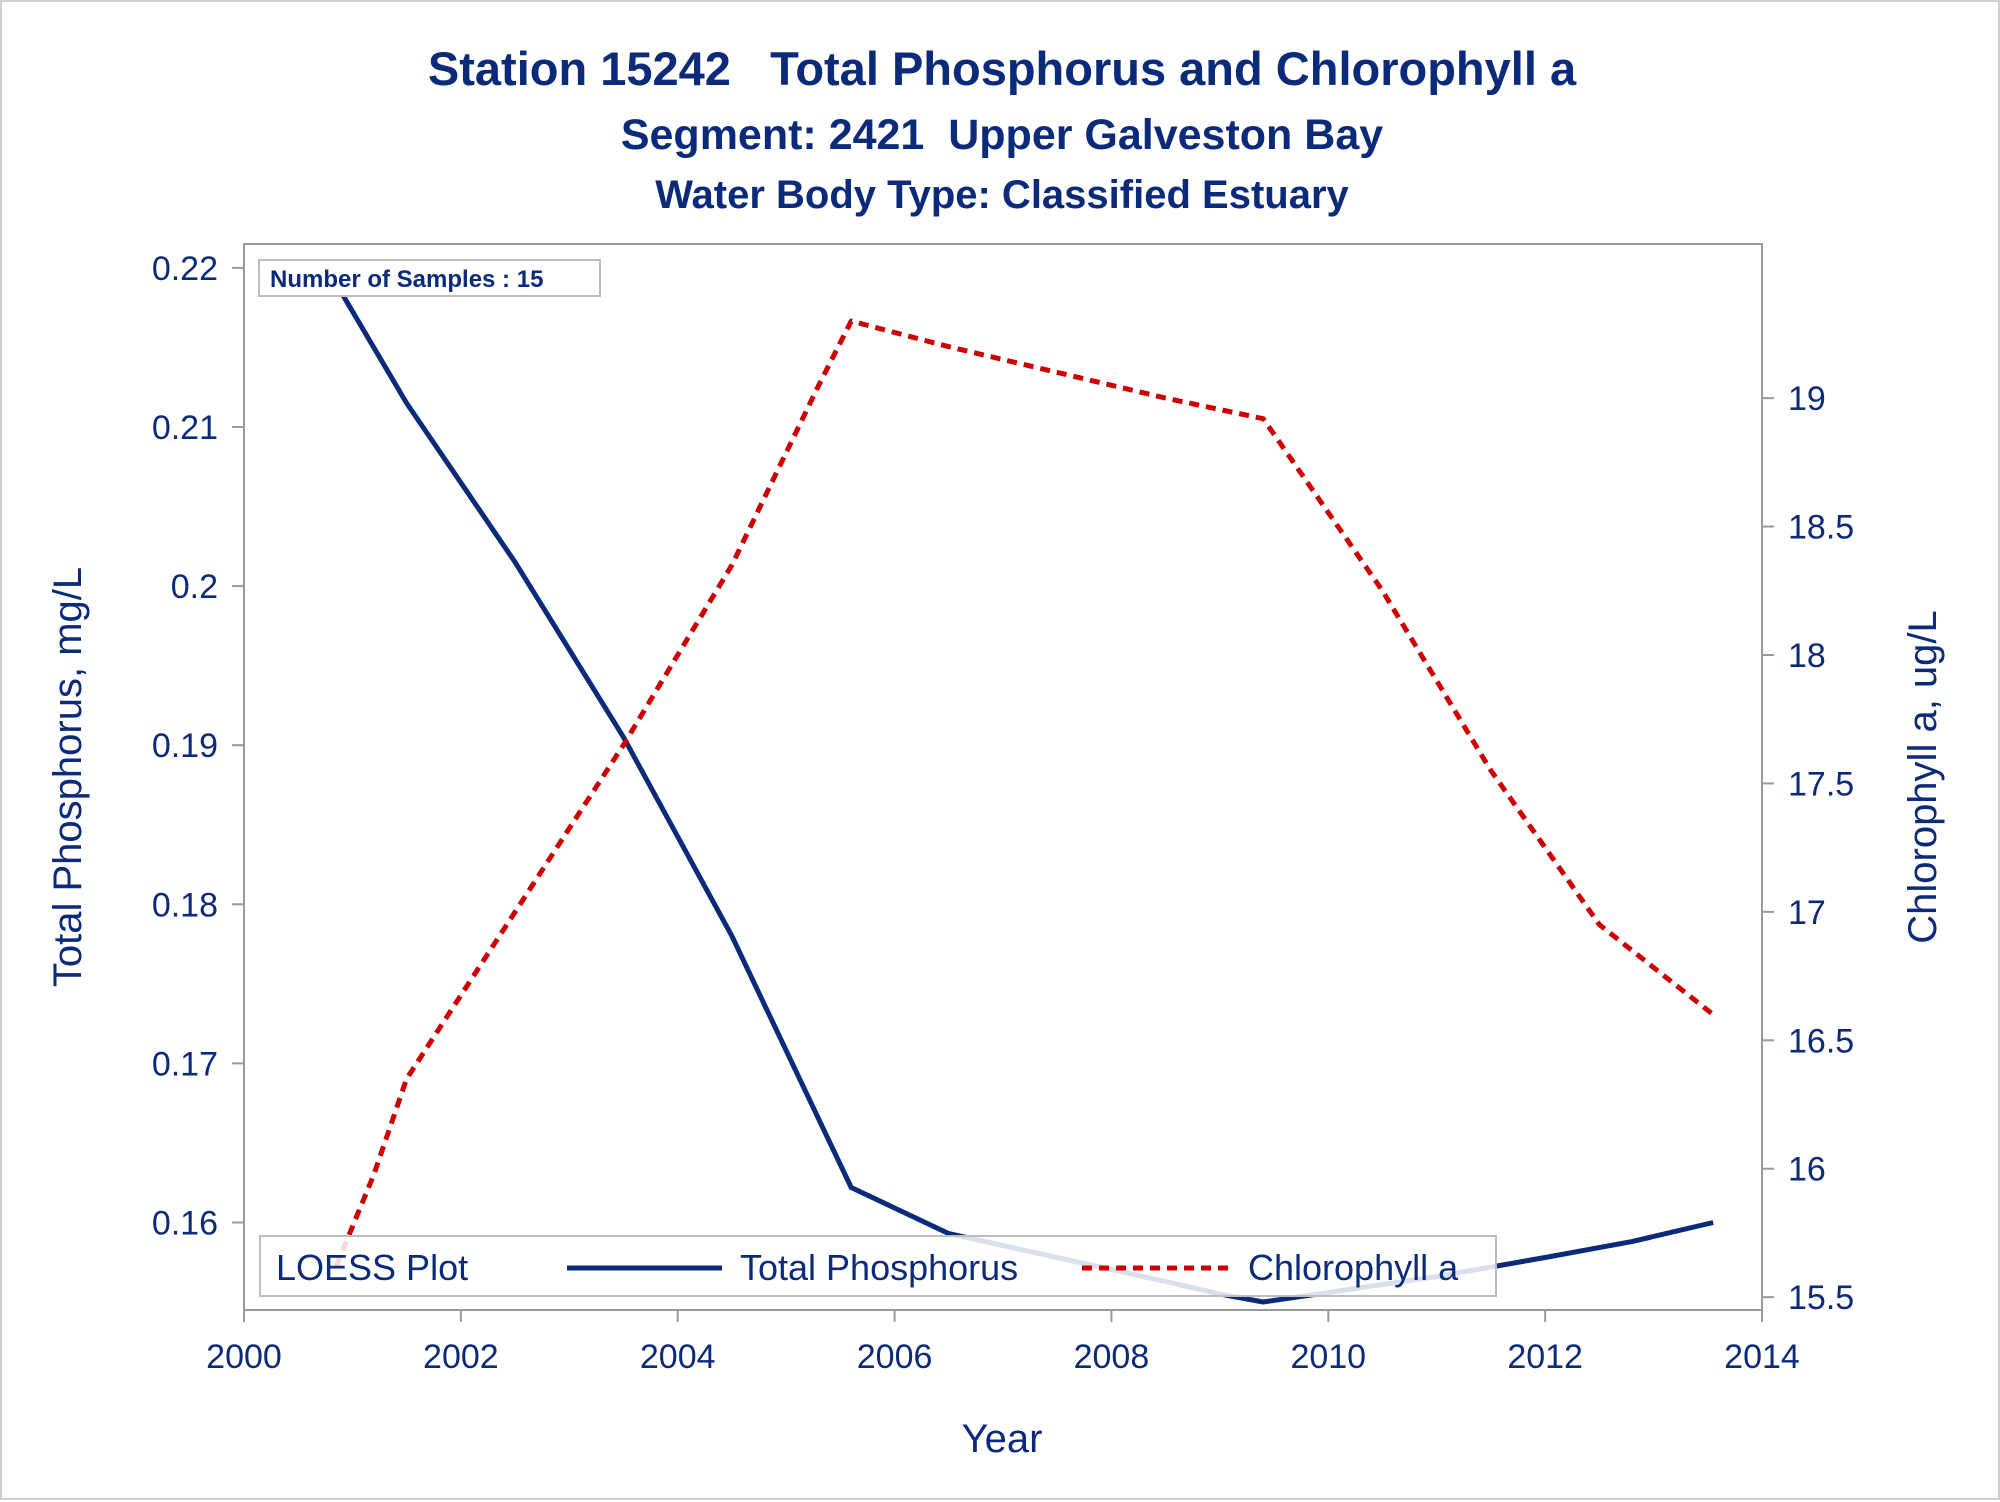 This screenshot has height=1502, width=2000. I want to click on x-tick-label: 2004, so click(678, 1357).